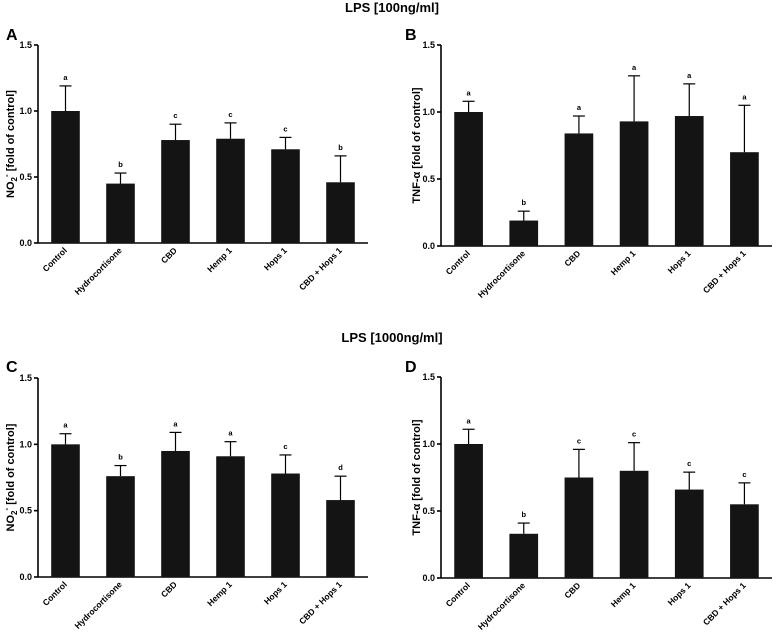 The height and width of the screenshot is (643, 784). What do you see at coordinates (411, 35) in the screenshot?
I see `panel-letter: B` at bounding box center [411, 35].